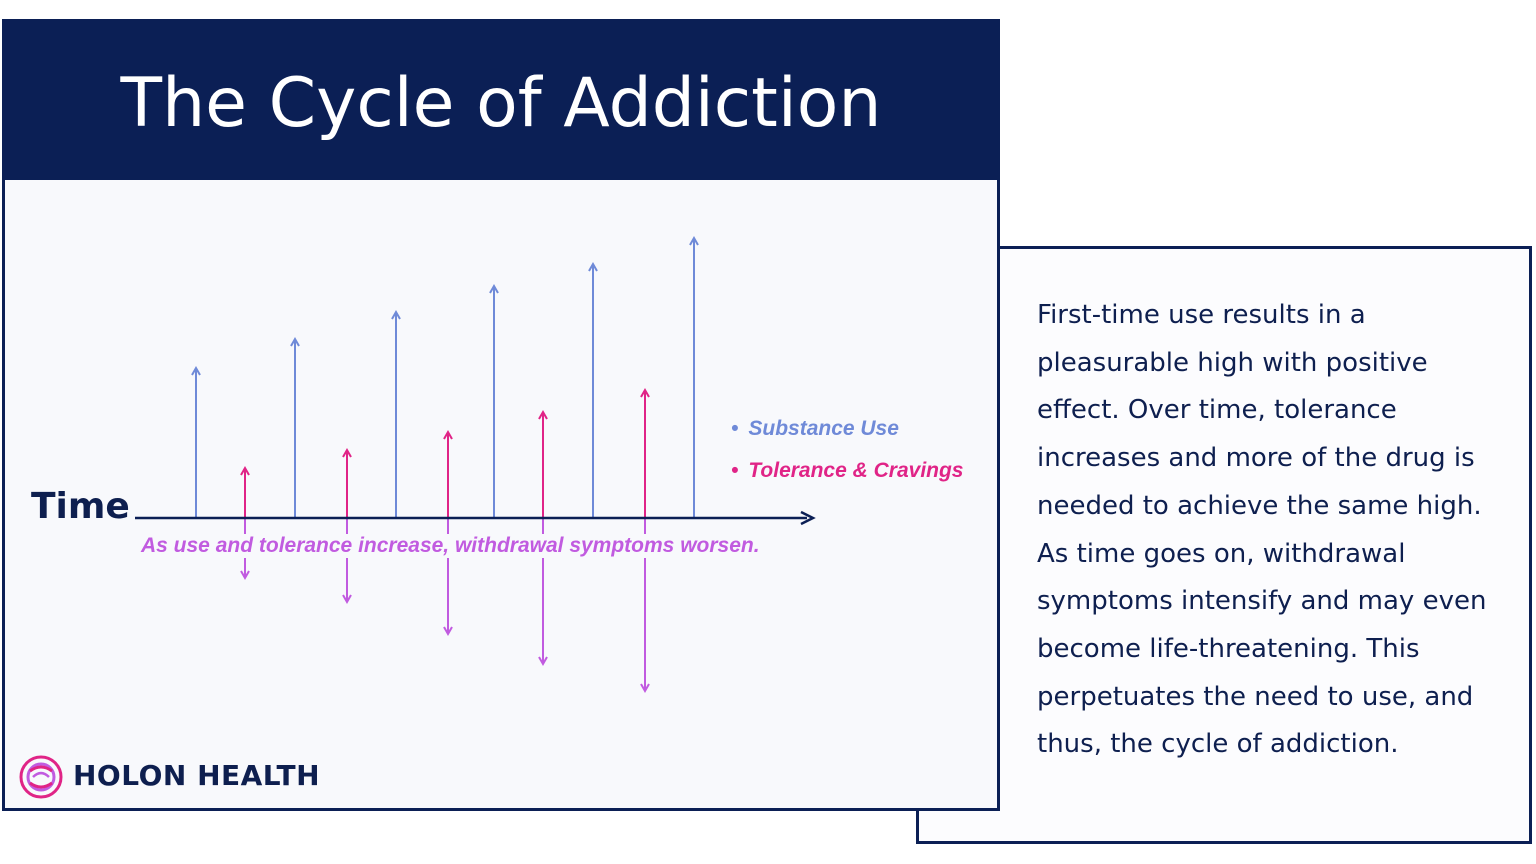  Describe the element at coordinates (501, 103) in the screenshot. I see `slide-title: The Cycle of Addiction` at that location.